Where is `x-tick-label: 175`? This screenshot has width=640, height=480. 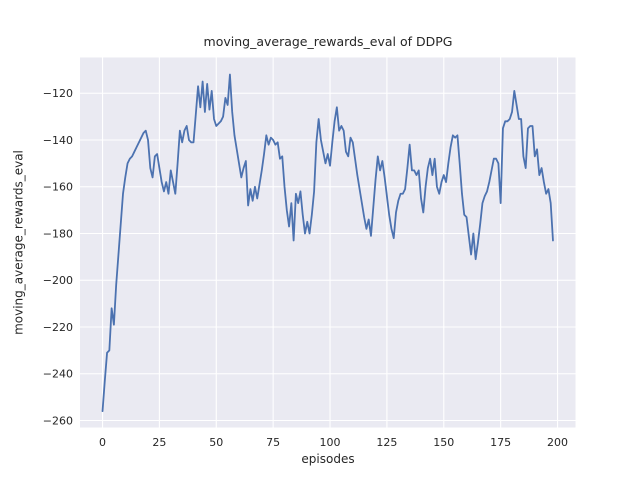
x-tick-label: 175 is located at coordinates (500, 442).